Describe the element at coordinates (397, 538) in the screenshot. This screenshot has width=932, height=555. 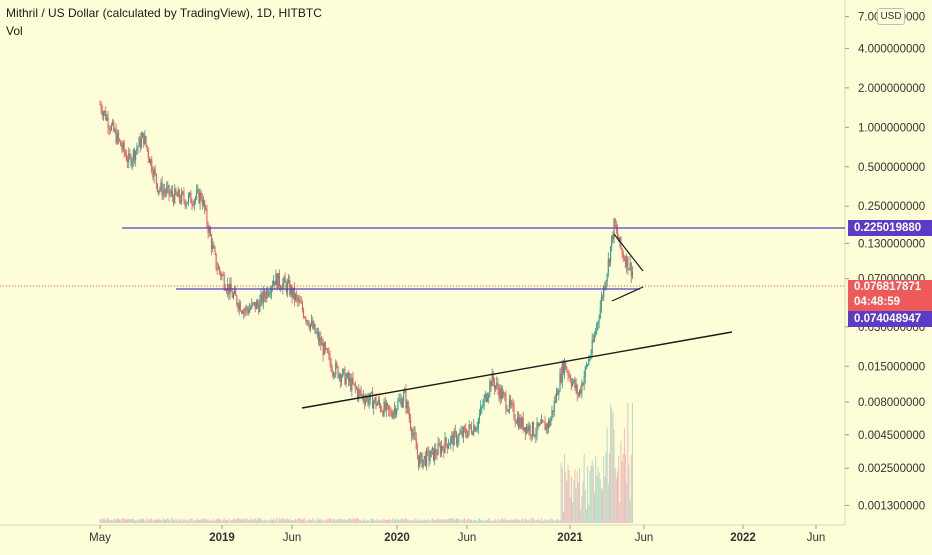
I see `time-tick-label: 2020` at that location.